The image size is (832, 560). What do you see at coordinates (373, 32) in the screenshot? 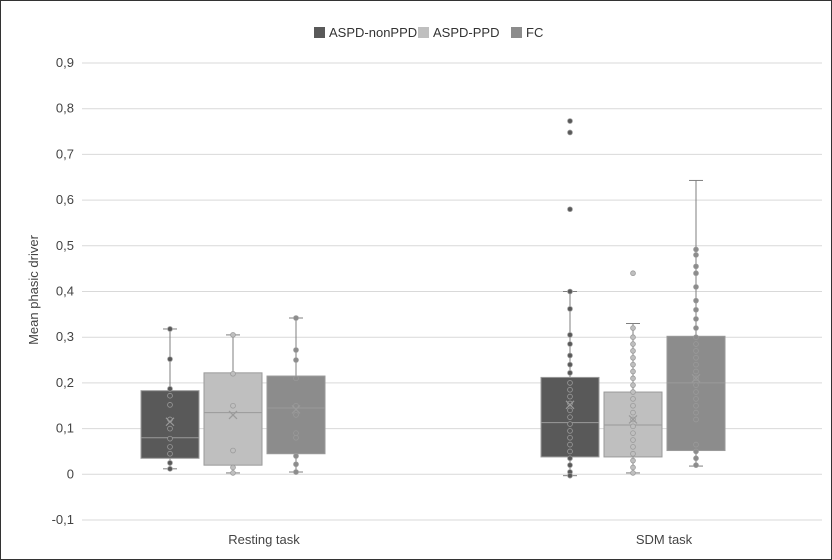
I see `legend-label: ASPD-nonPPD` at bounding box center [373, 32].